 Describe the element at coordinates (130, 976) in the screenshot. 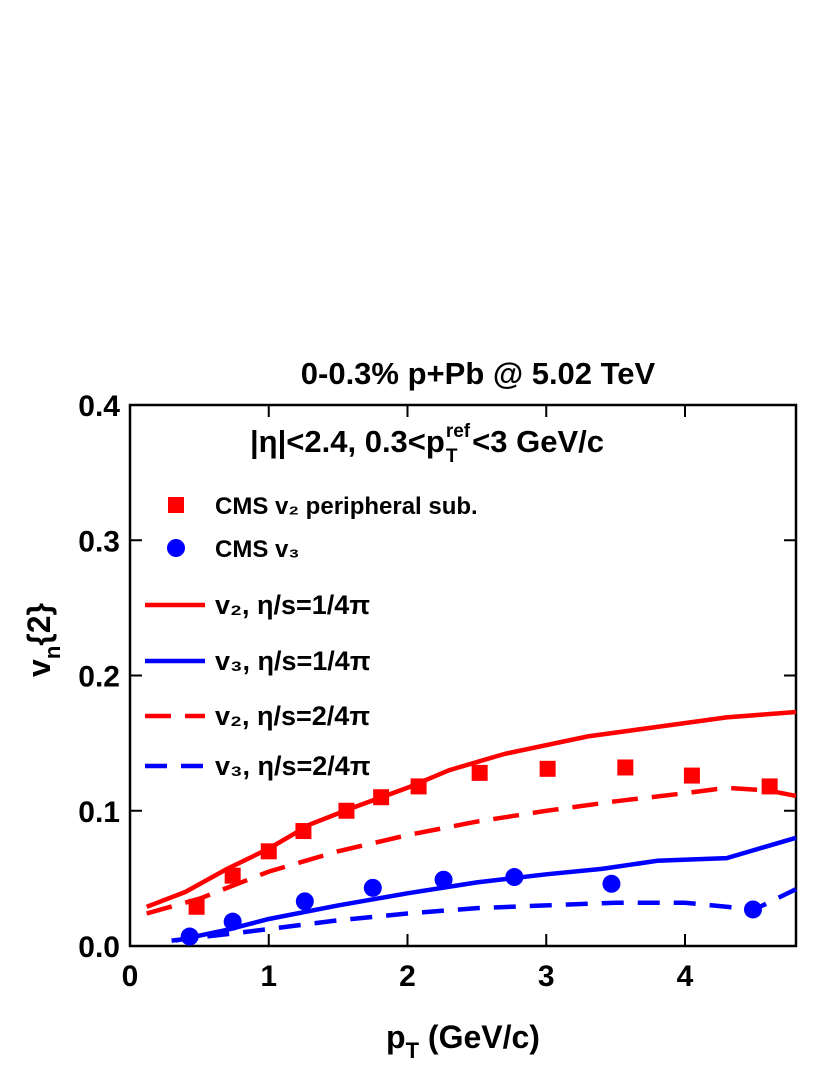

I see `x-tick-label: 0` at that location.